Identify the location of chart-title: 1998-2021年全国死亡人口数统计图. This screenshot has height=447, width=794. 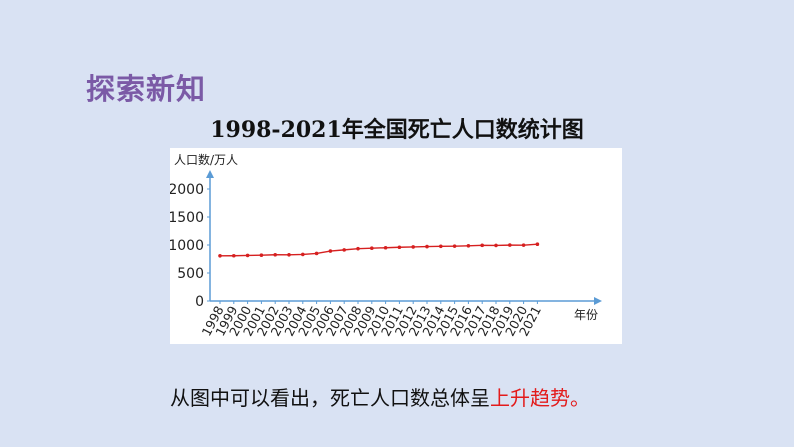
(397, 130).